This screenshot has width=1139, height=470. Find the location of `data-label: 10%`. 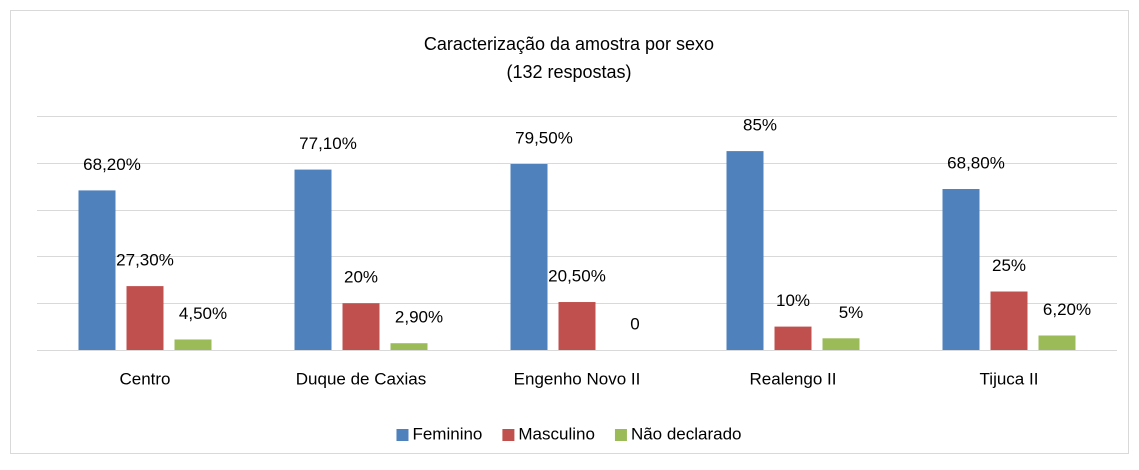

data-label: 10% is located at coordinates (793, 300).